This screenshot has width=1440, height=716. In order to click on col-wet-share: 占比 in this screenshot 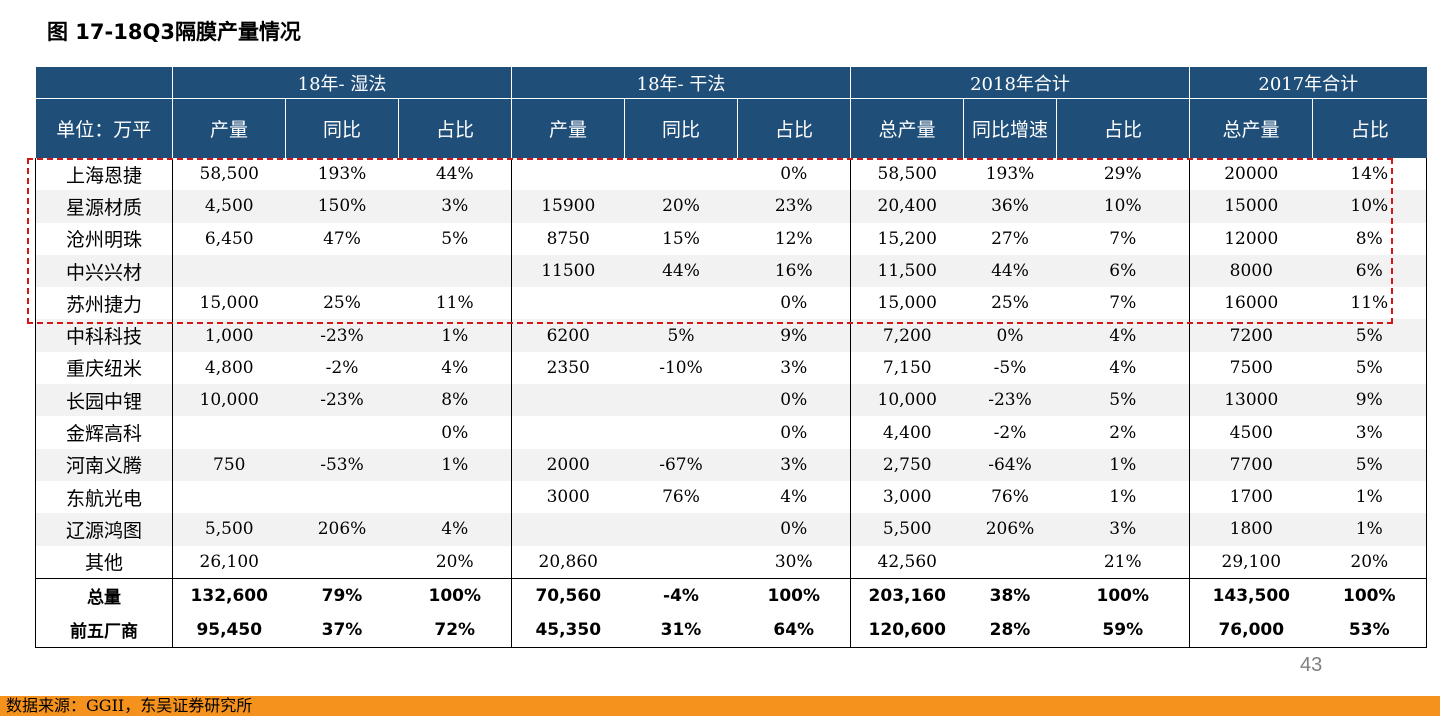, I will do `click(455, 128)`.